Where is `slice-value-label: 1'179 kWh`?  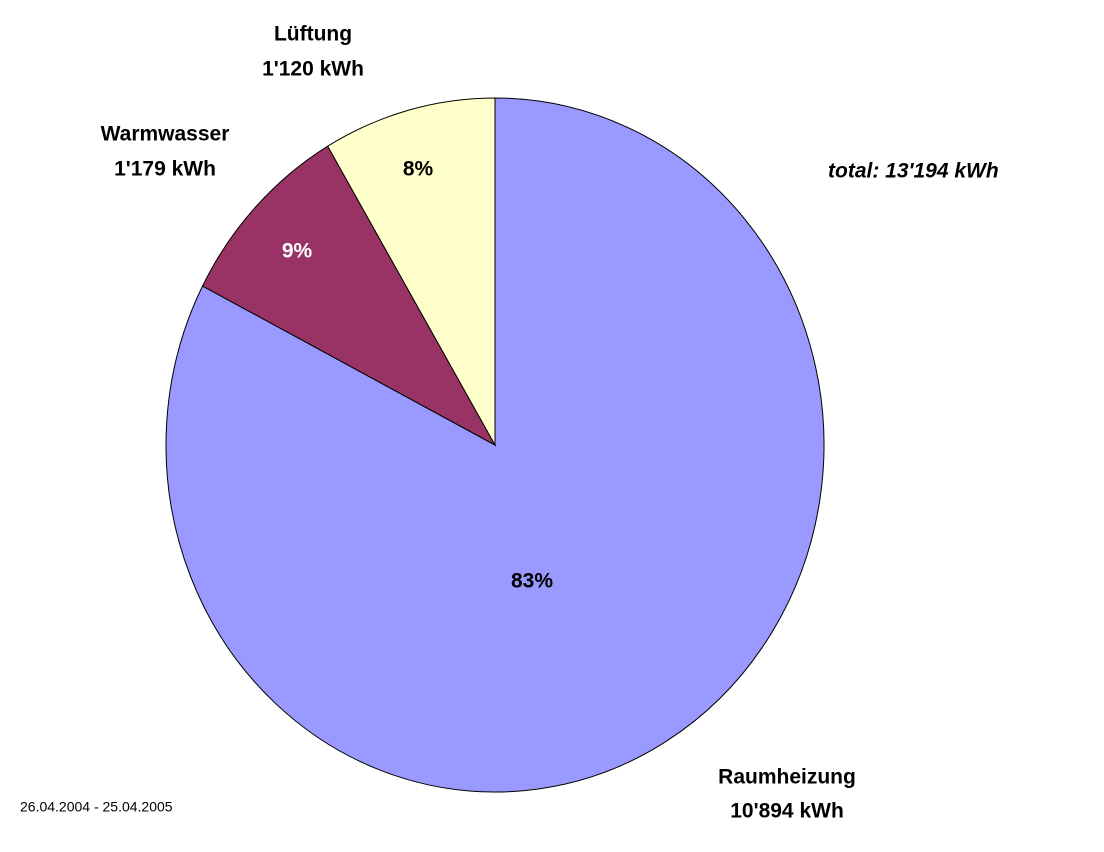
slice-value-label: 1'179 kWh is located at coordinates (165, 169).